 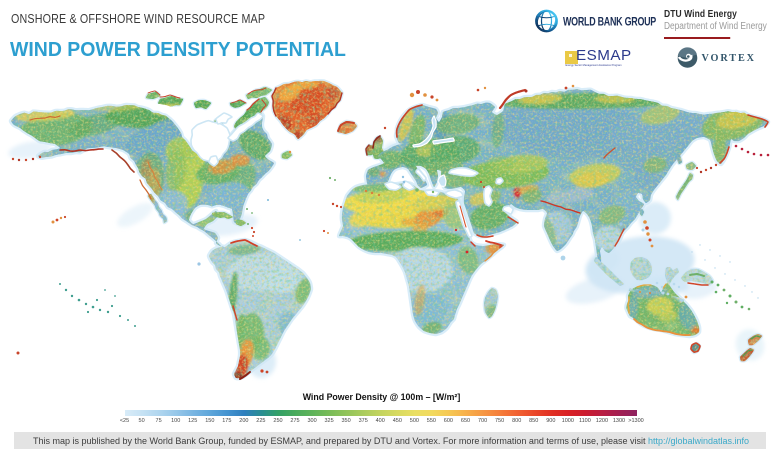 What do you see at coordinates (729, 58) in the screenshot?
I see `svg-text: VORTEX` at bounding box center [729, 58].